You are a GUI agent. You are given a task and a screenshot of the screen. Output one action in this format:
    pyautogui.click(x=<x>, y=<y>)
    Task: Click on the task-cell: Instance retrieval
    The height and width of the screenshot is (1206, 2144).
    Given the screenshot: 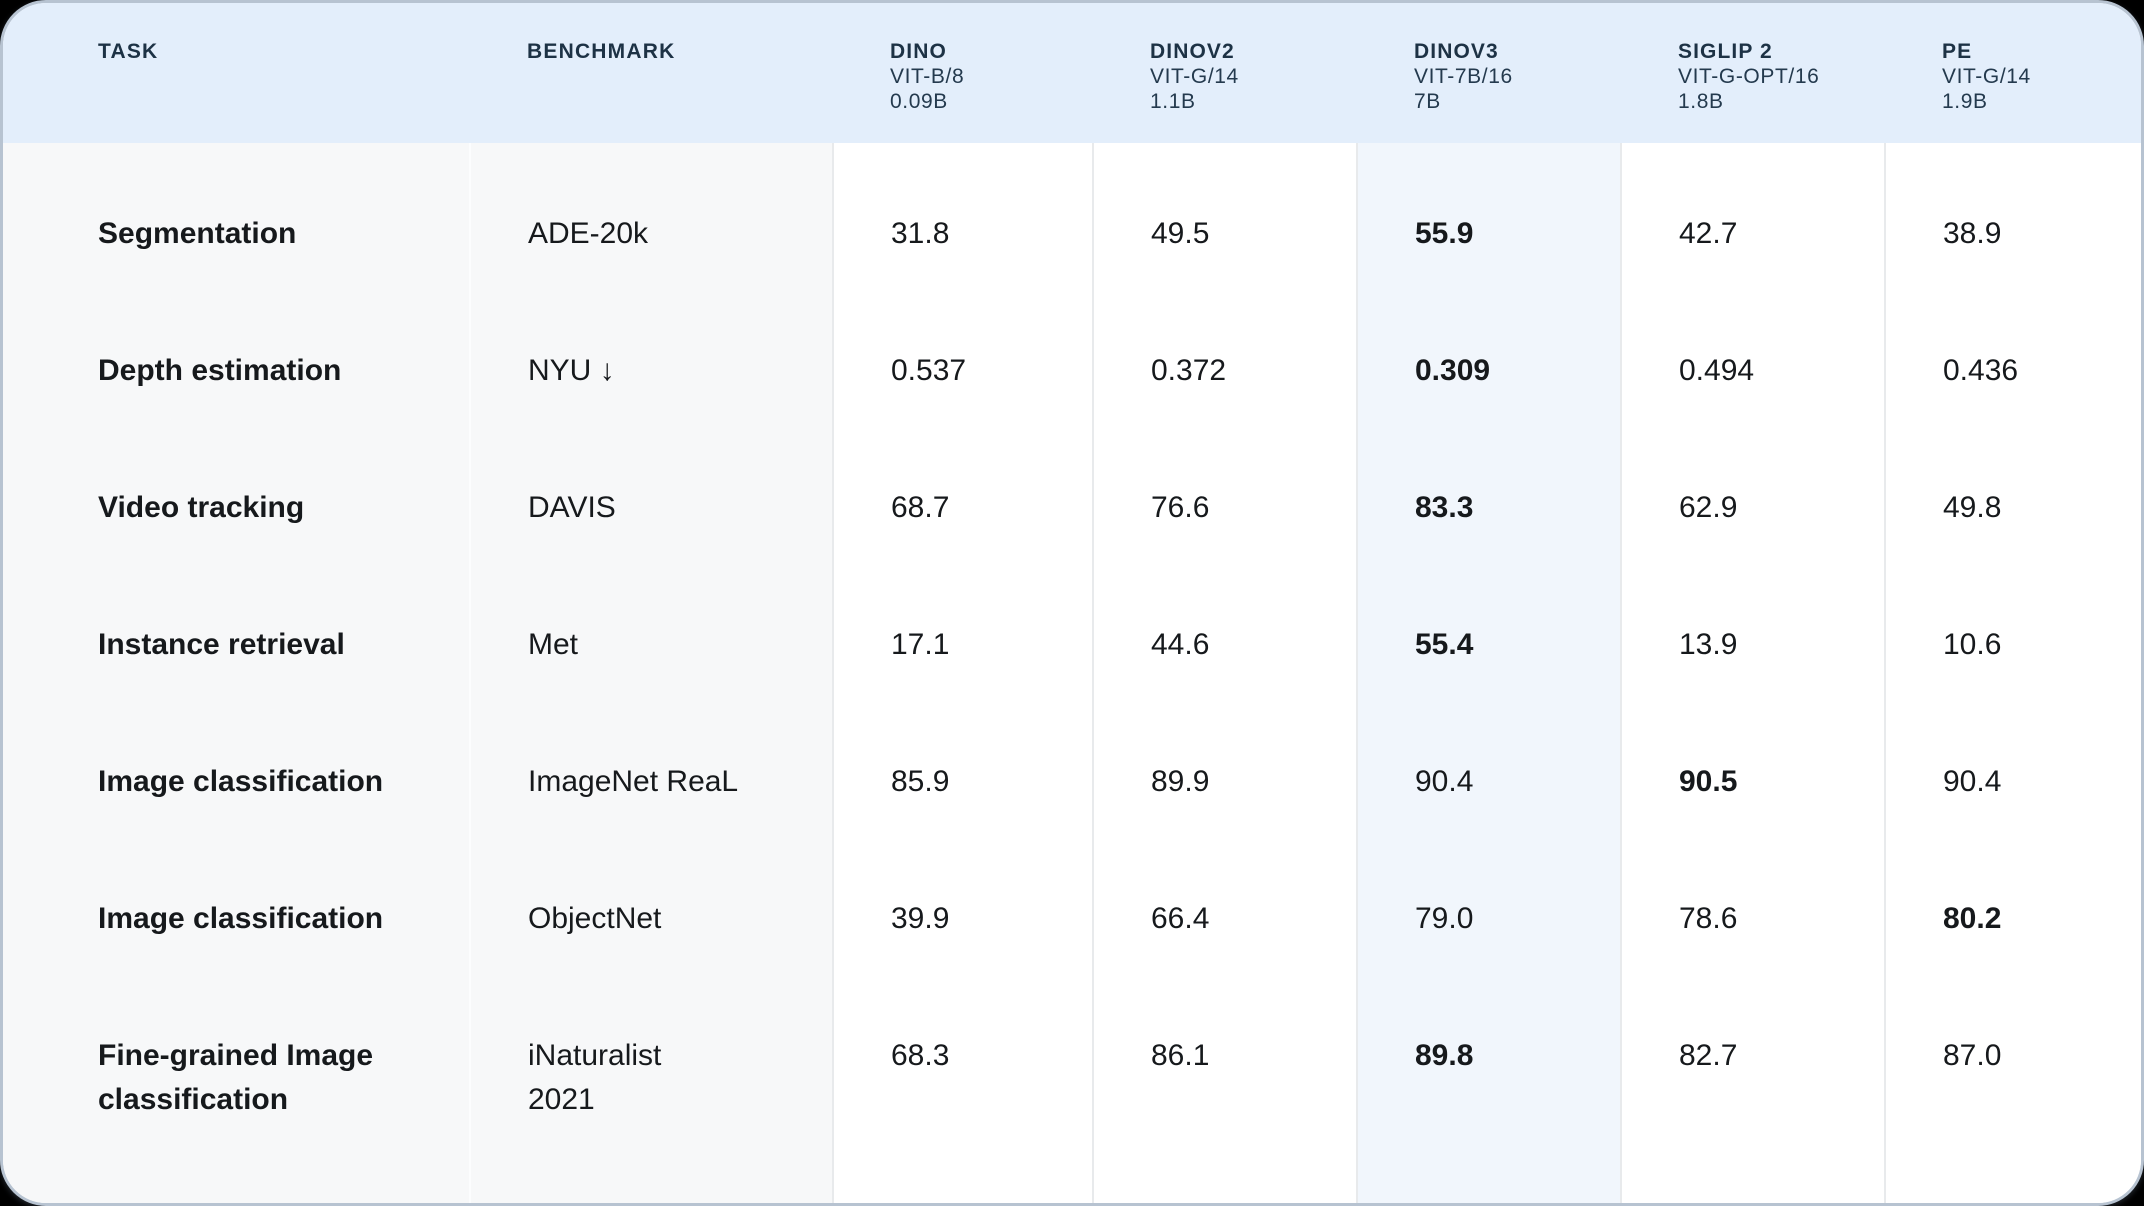 What is the action you would take?
    pyautogui.click(x=236, y=622)
    